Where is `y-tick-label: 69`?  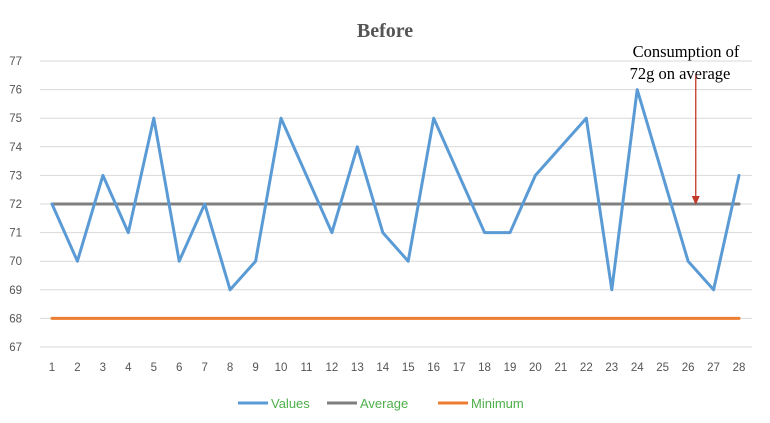
y-tick-label: 69 is located at coordinates (15, 291).